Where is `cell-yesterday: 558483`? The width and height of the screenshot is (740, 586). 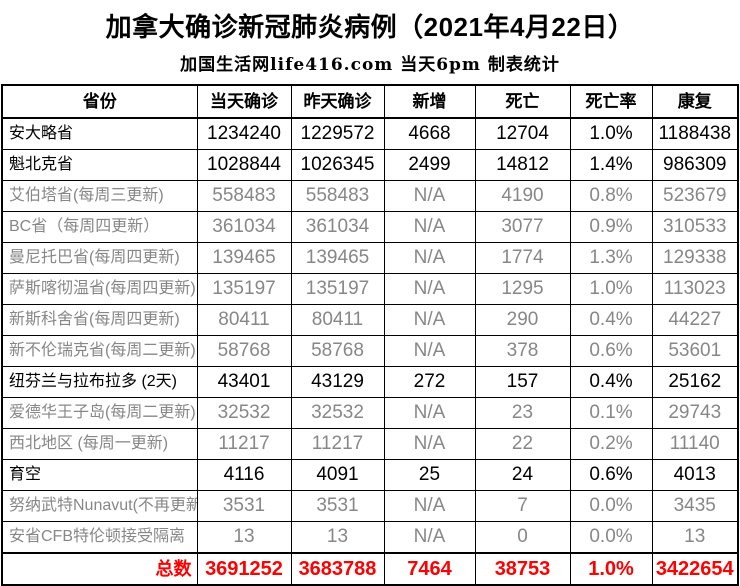 cell-yesterday: 558483 is located at coordinates (337, 196).